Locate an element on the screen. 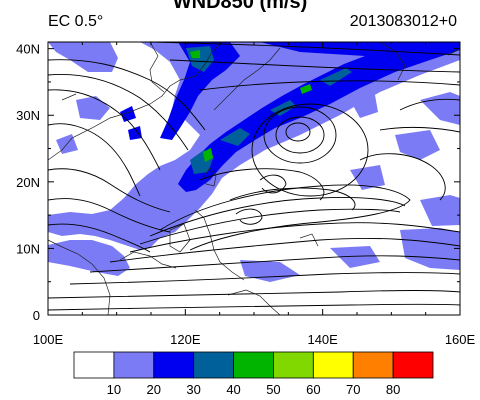  lat-tick-label: 10N is located at coordinates (28, 248).